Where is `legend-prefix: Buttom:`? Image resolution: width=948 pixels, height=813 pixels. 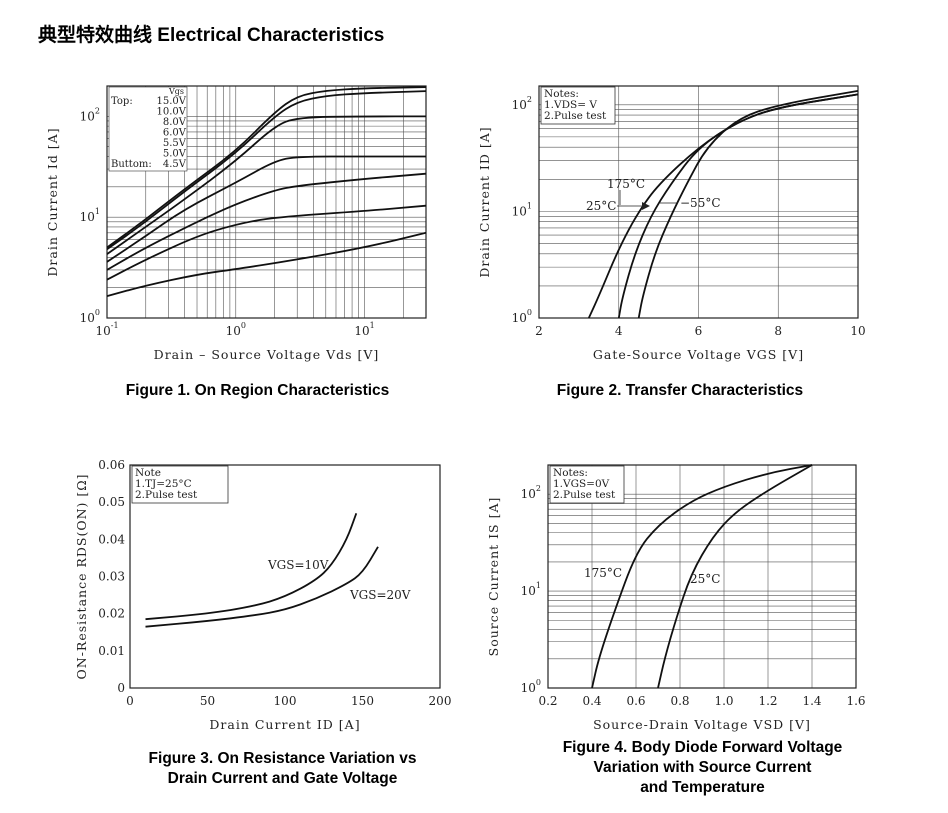 legend-prefix: Buttom: is located at coordinates (131, 164).